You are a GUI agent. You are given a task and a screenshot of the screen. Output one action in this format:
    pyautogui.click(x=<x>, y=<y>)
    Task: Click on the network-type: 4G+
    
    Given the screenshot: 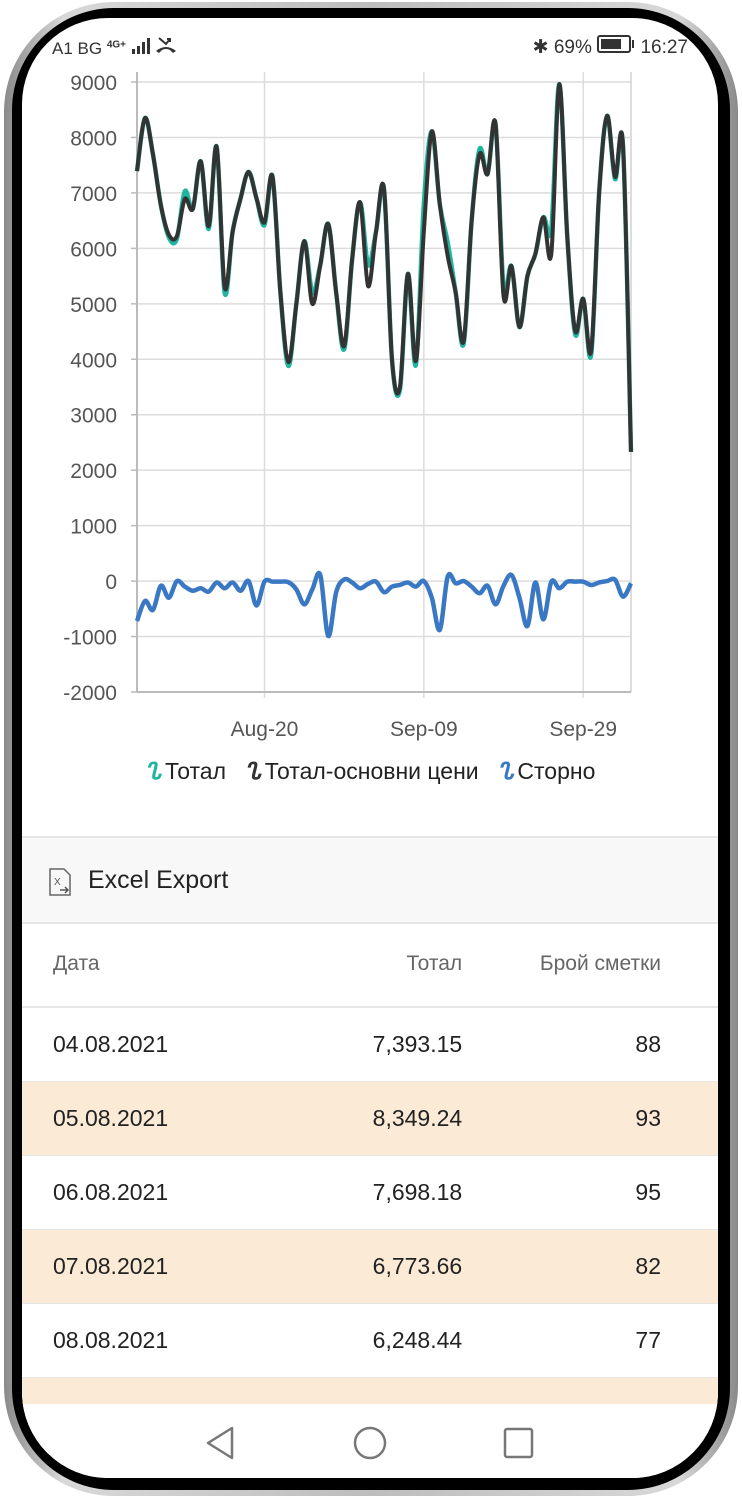 What is the action you would take?
    pyautogui.click(x=116, y=45)
    